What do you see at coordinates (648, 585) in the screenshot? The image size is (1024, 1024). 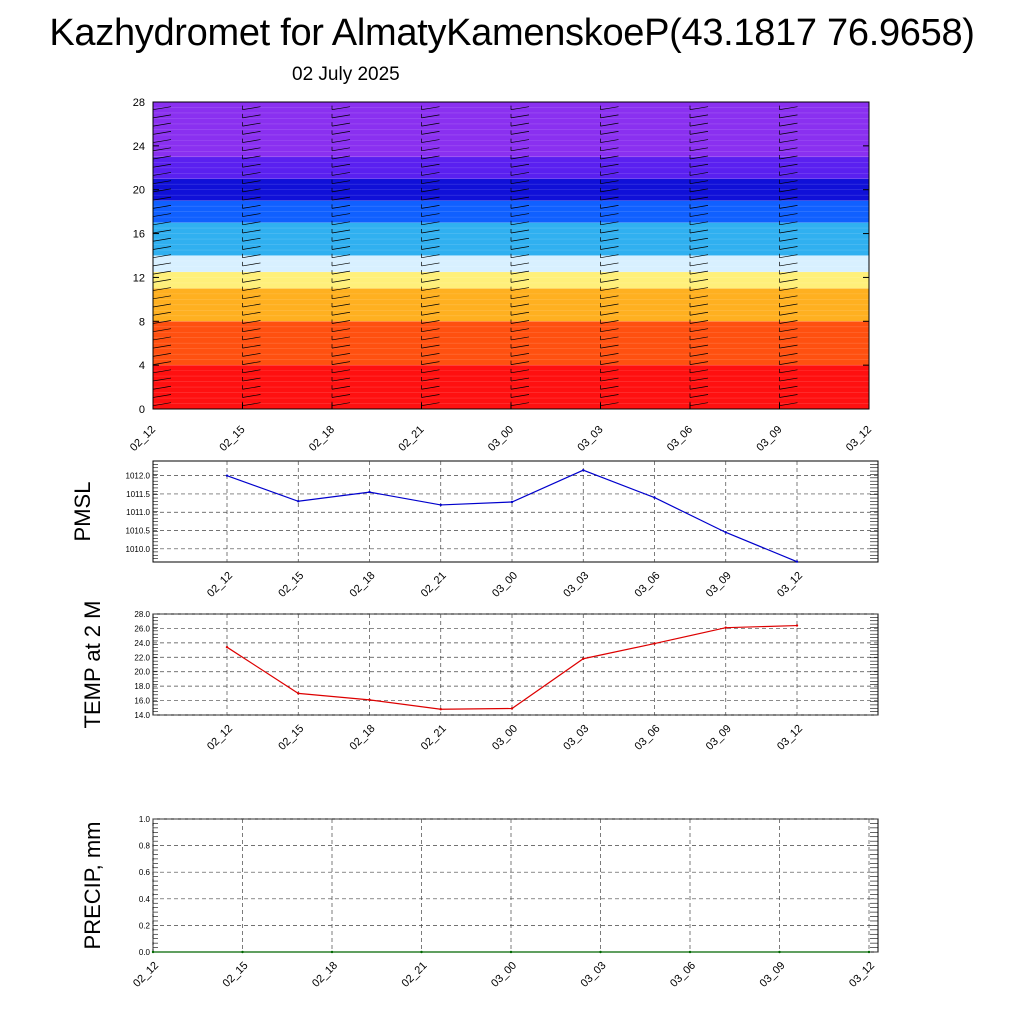 I see `x-tick-label: 03_06` at bounding box center [648, 585].